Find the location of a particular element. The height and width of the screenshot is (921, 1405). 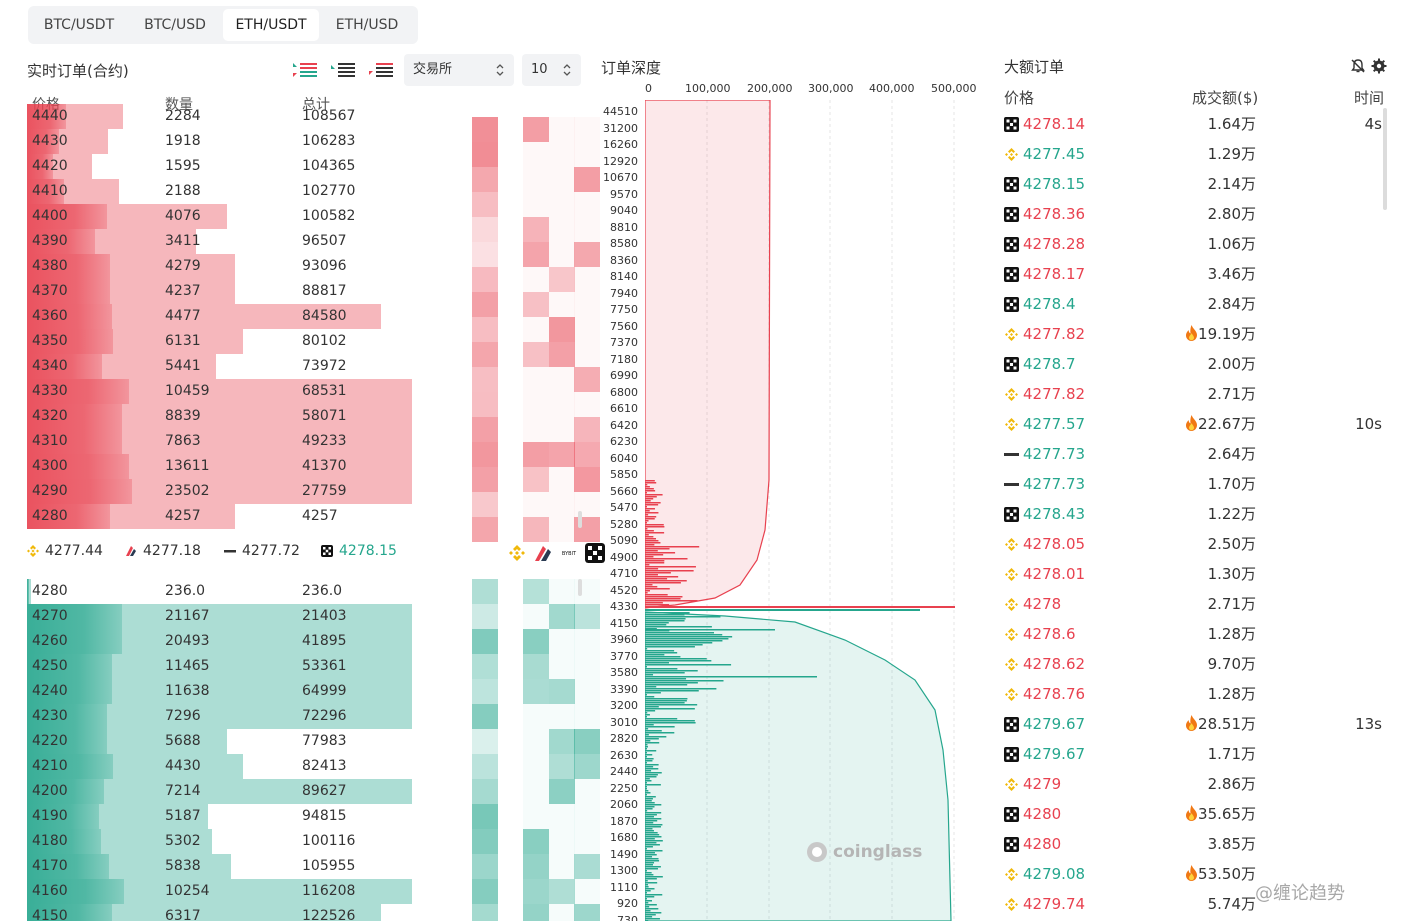

y-tick-label: 8360 is located at coordinates (624, 260).